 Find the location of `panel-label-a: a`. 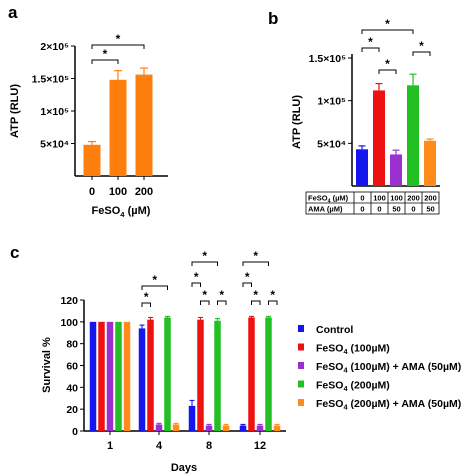

panel-label-a: a is located at coordinates (13, 12).